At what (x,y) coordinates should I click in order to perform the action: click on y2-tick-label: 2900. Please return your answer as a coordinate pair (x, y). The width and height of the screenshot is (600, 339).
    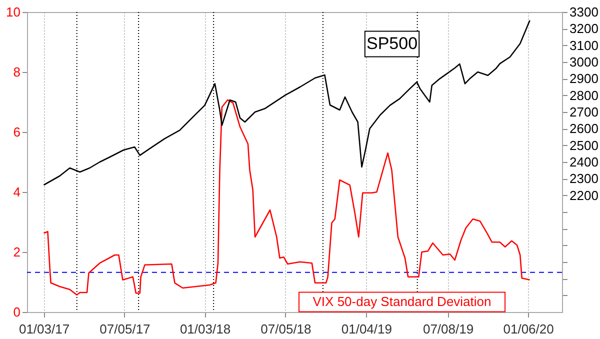
    Looking at the image, I should click on (584, 78).